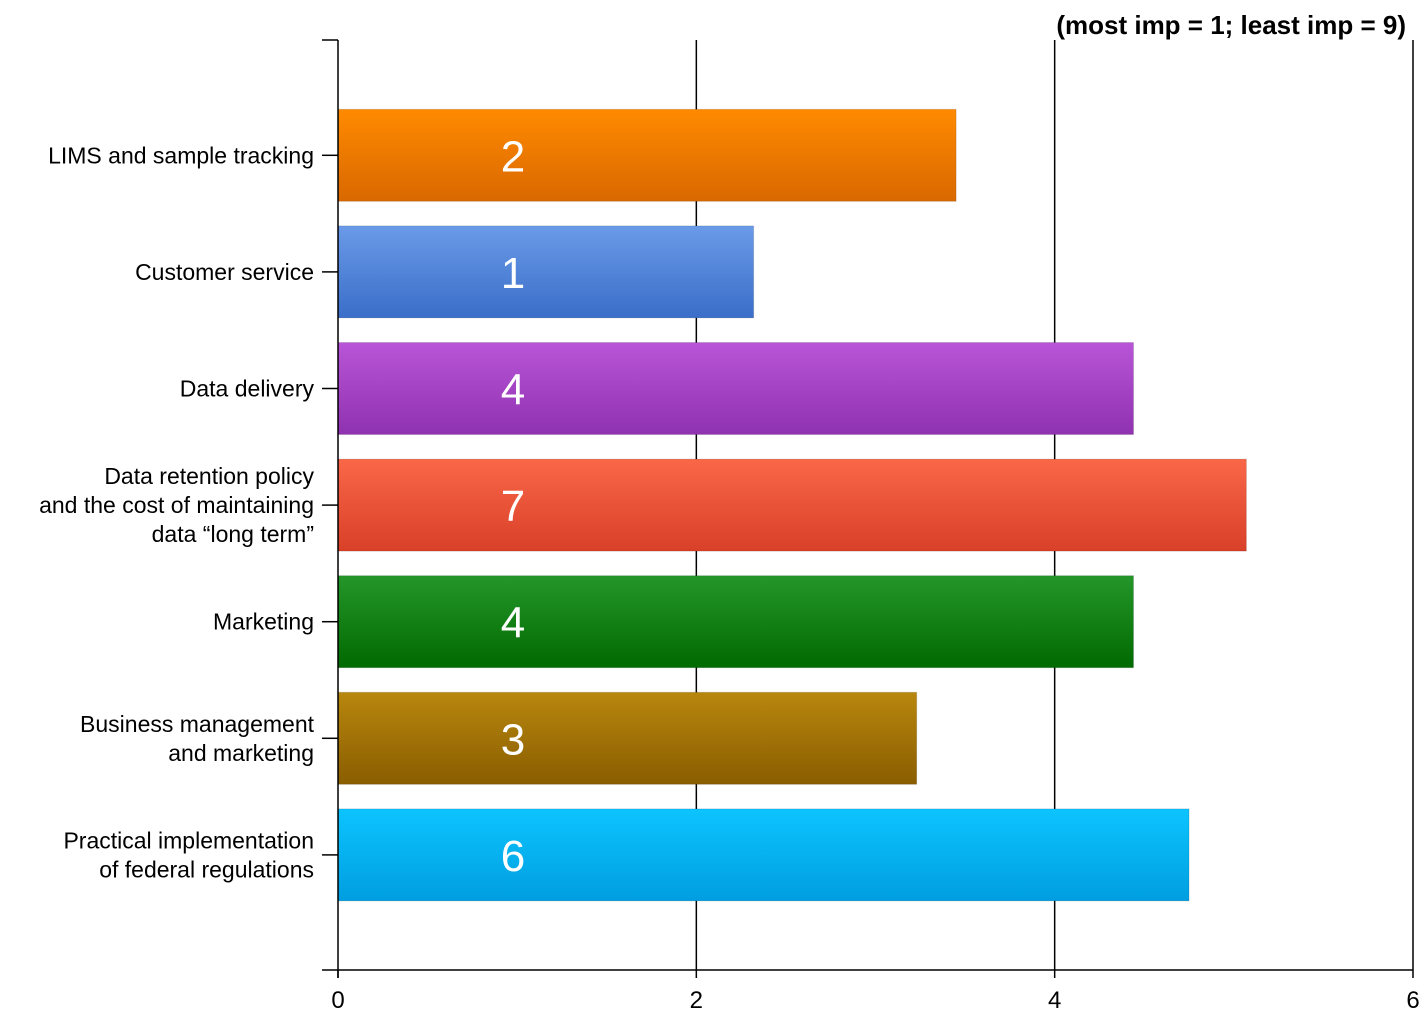 This screenshot has height=1017, width=1424. What do you see at coordinates (696, 999) in the screenshot?
I see `x-tick-label: 2` at bounding box center [696, 999].